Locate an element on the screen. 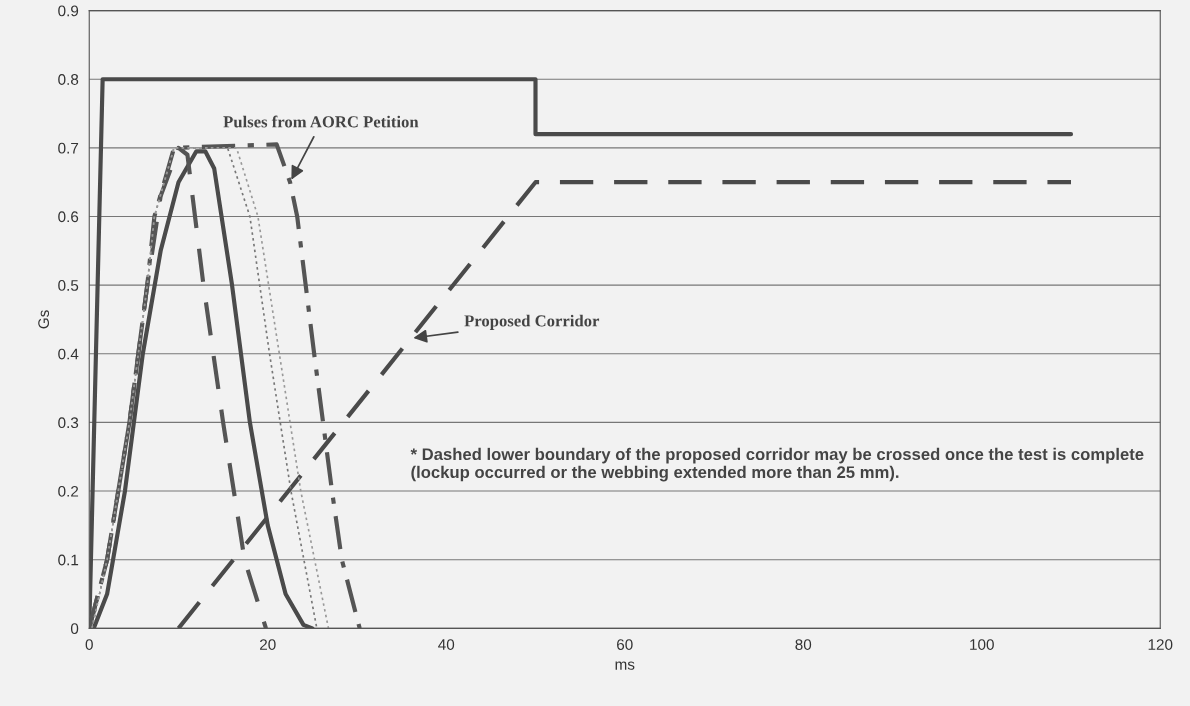 The height and width of the screenshot is (706, 1190). annotation: Pulses from AORC Petition is located at coordinates (321, 121).